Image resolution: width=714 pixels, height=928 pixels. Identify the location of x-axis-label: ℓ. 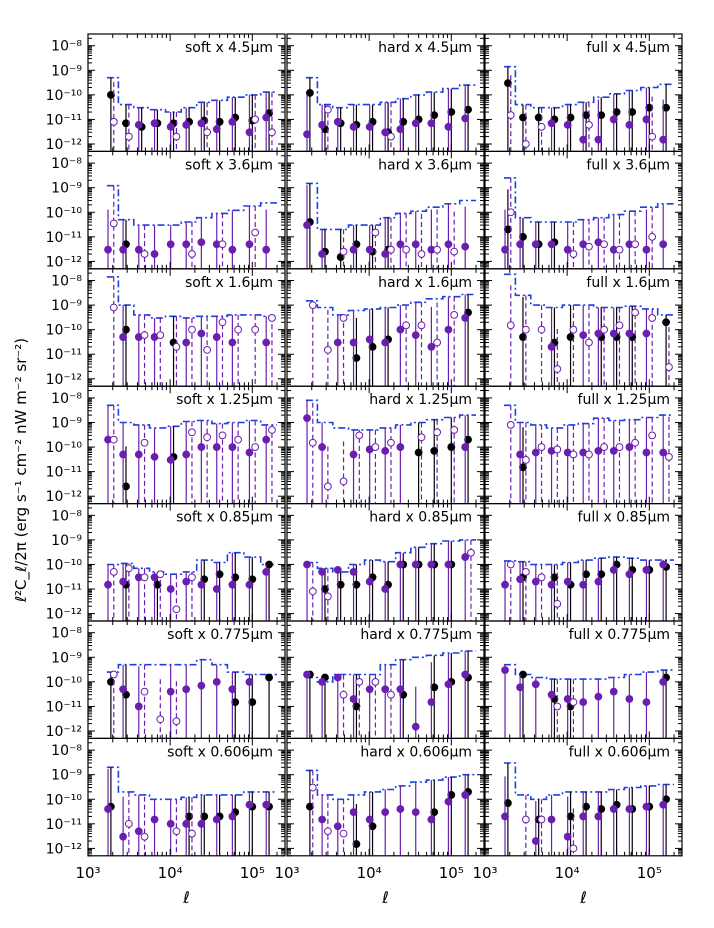
(583, 897).